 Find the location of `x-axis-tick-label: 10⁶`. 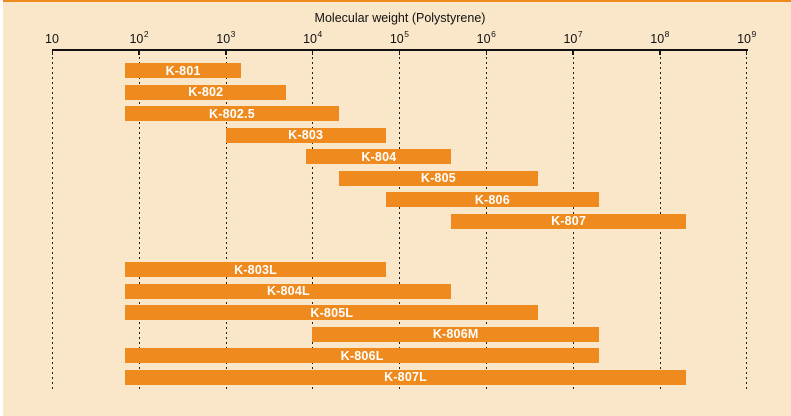

x-axis-tick-label: 10⁶ is located at coordinates (486, 37).